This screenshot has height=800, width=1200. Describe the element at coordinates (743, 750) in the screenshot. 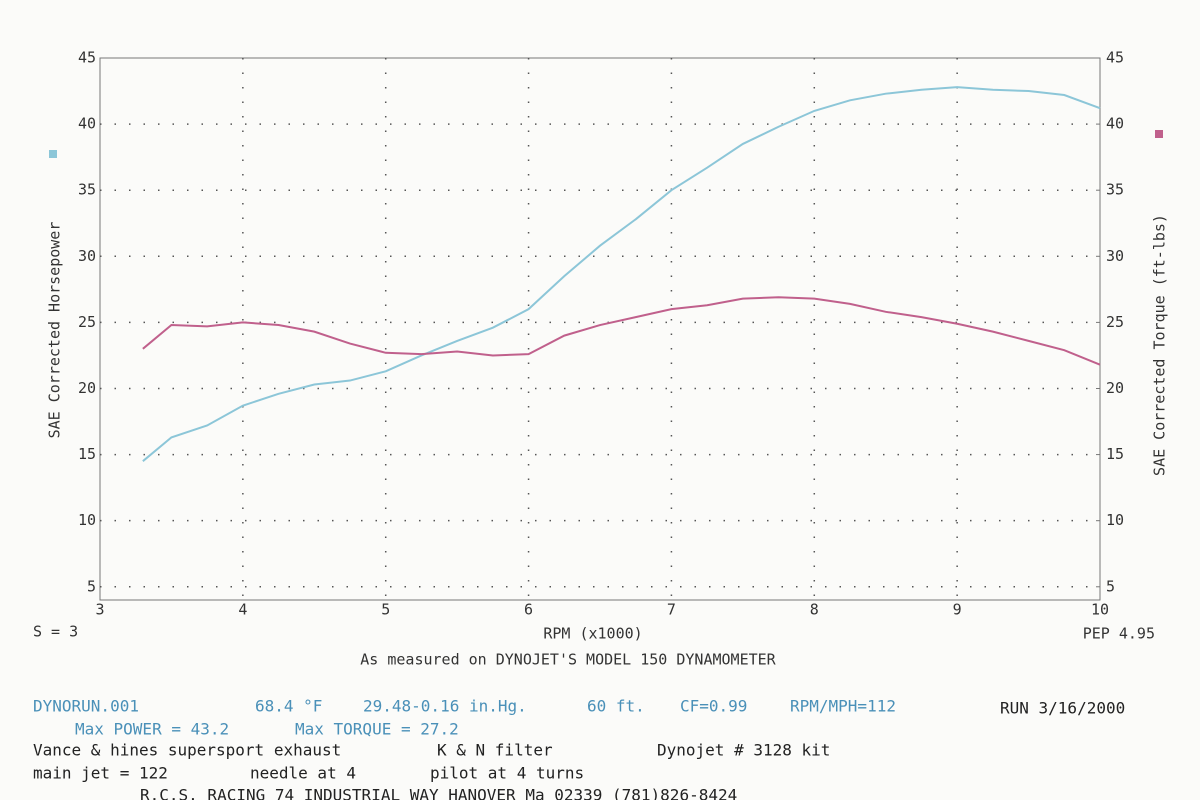

I see `footer-text: Dynojet # 3128 kit` at that location.